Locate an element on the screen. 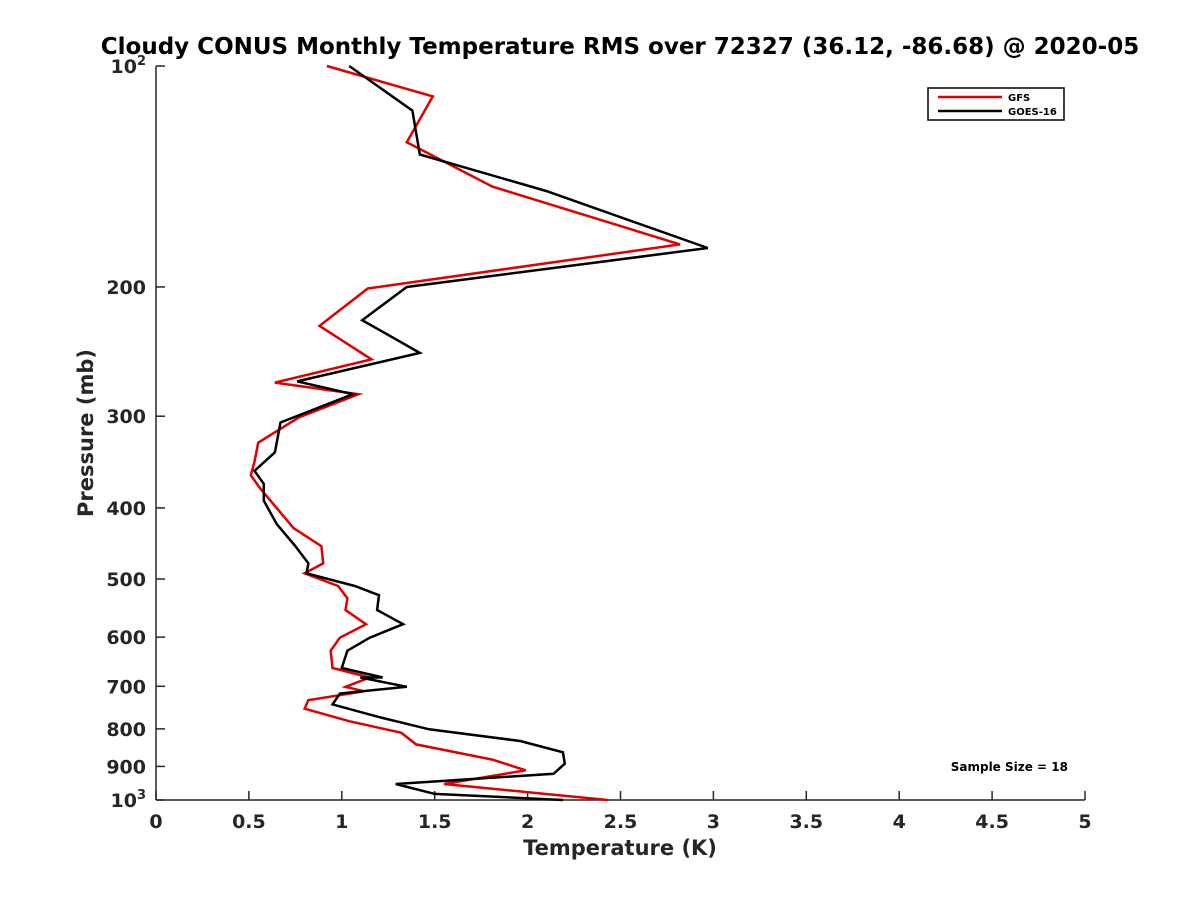 This screenshot has height=900, width=1200. y-tick-label: 300 is located at coordinates (126, 417).